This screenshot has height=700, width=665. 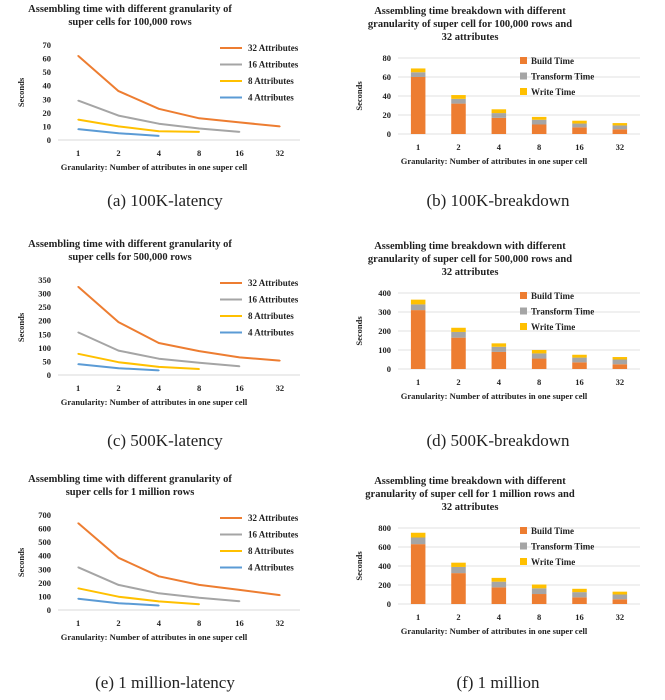 What do you see at coordinates (47, 59) in the screenshot?
I see `y-tick-label: 60` at bounding box center [47, 59].